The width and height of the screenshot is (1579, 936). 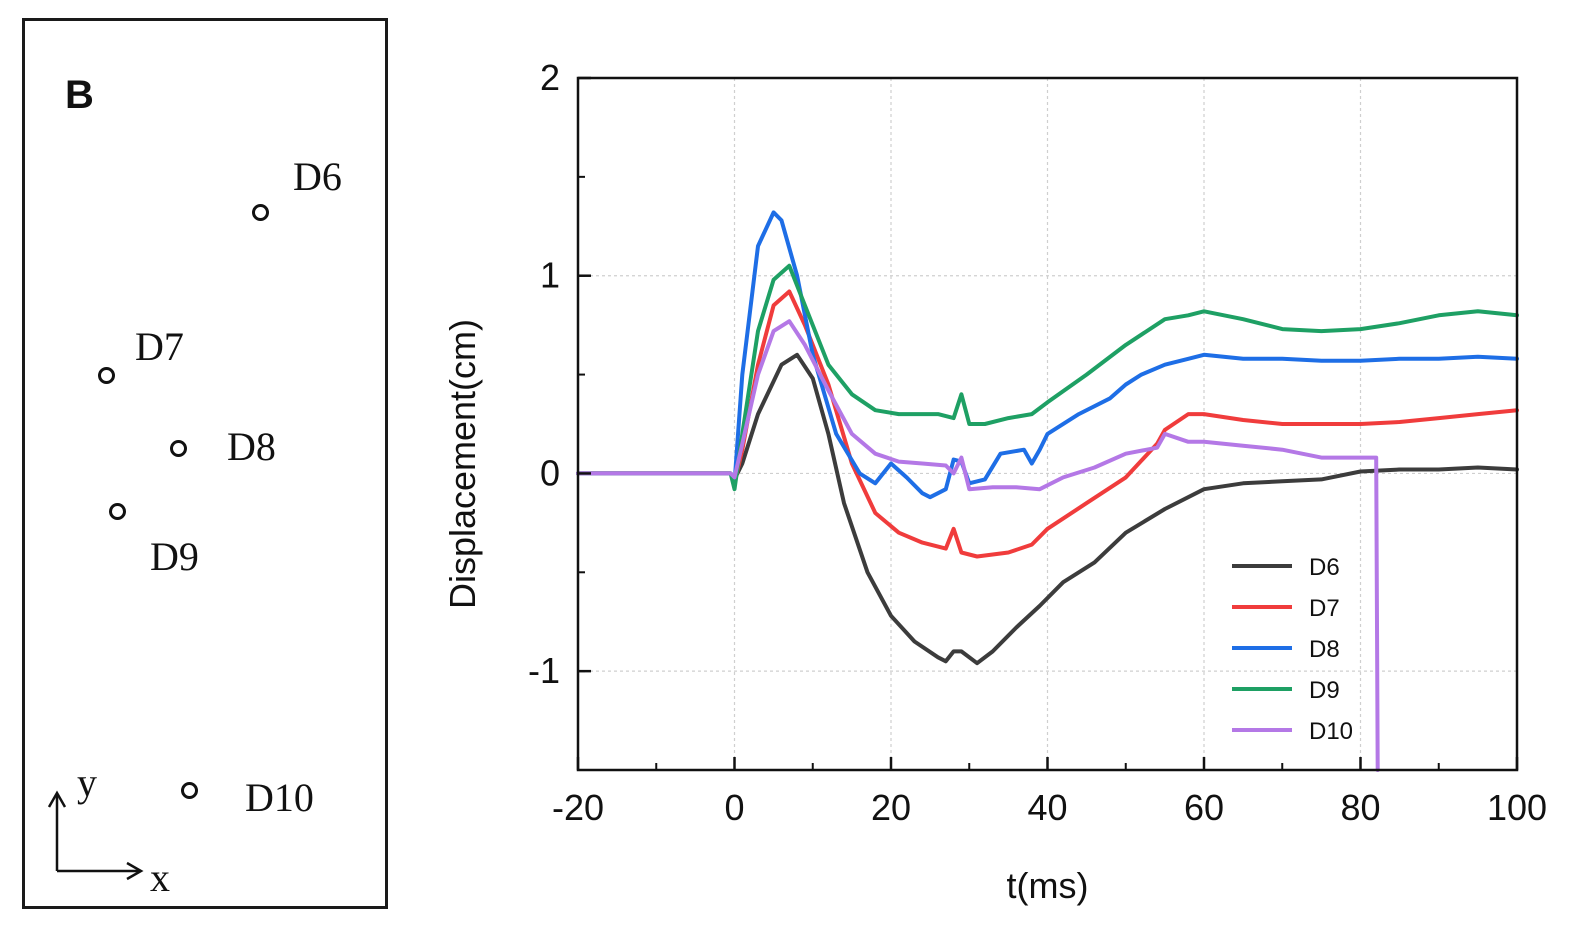 I want to click on coordinate-axes-icon, so click(x=95, y=835).